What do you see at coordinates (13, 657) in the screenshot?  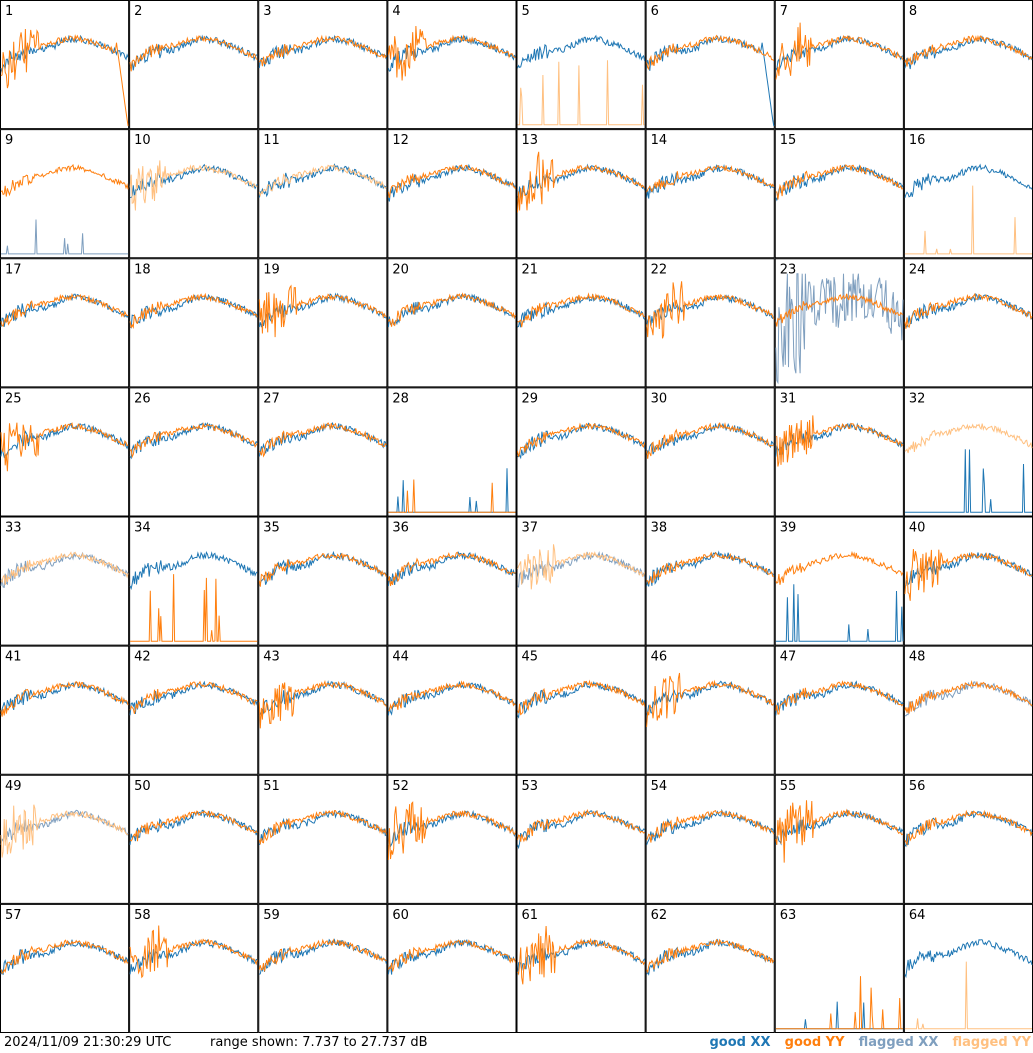 I see `panel-label: 41` at bounding box center [13, 657].